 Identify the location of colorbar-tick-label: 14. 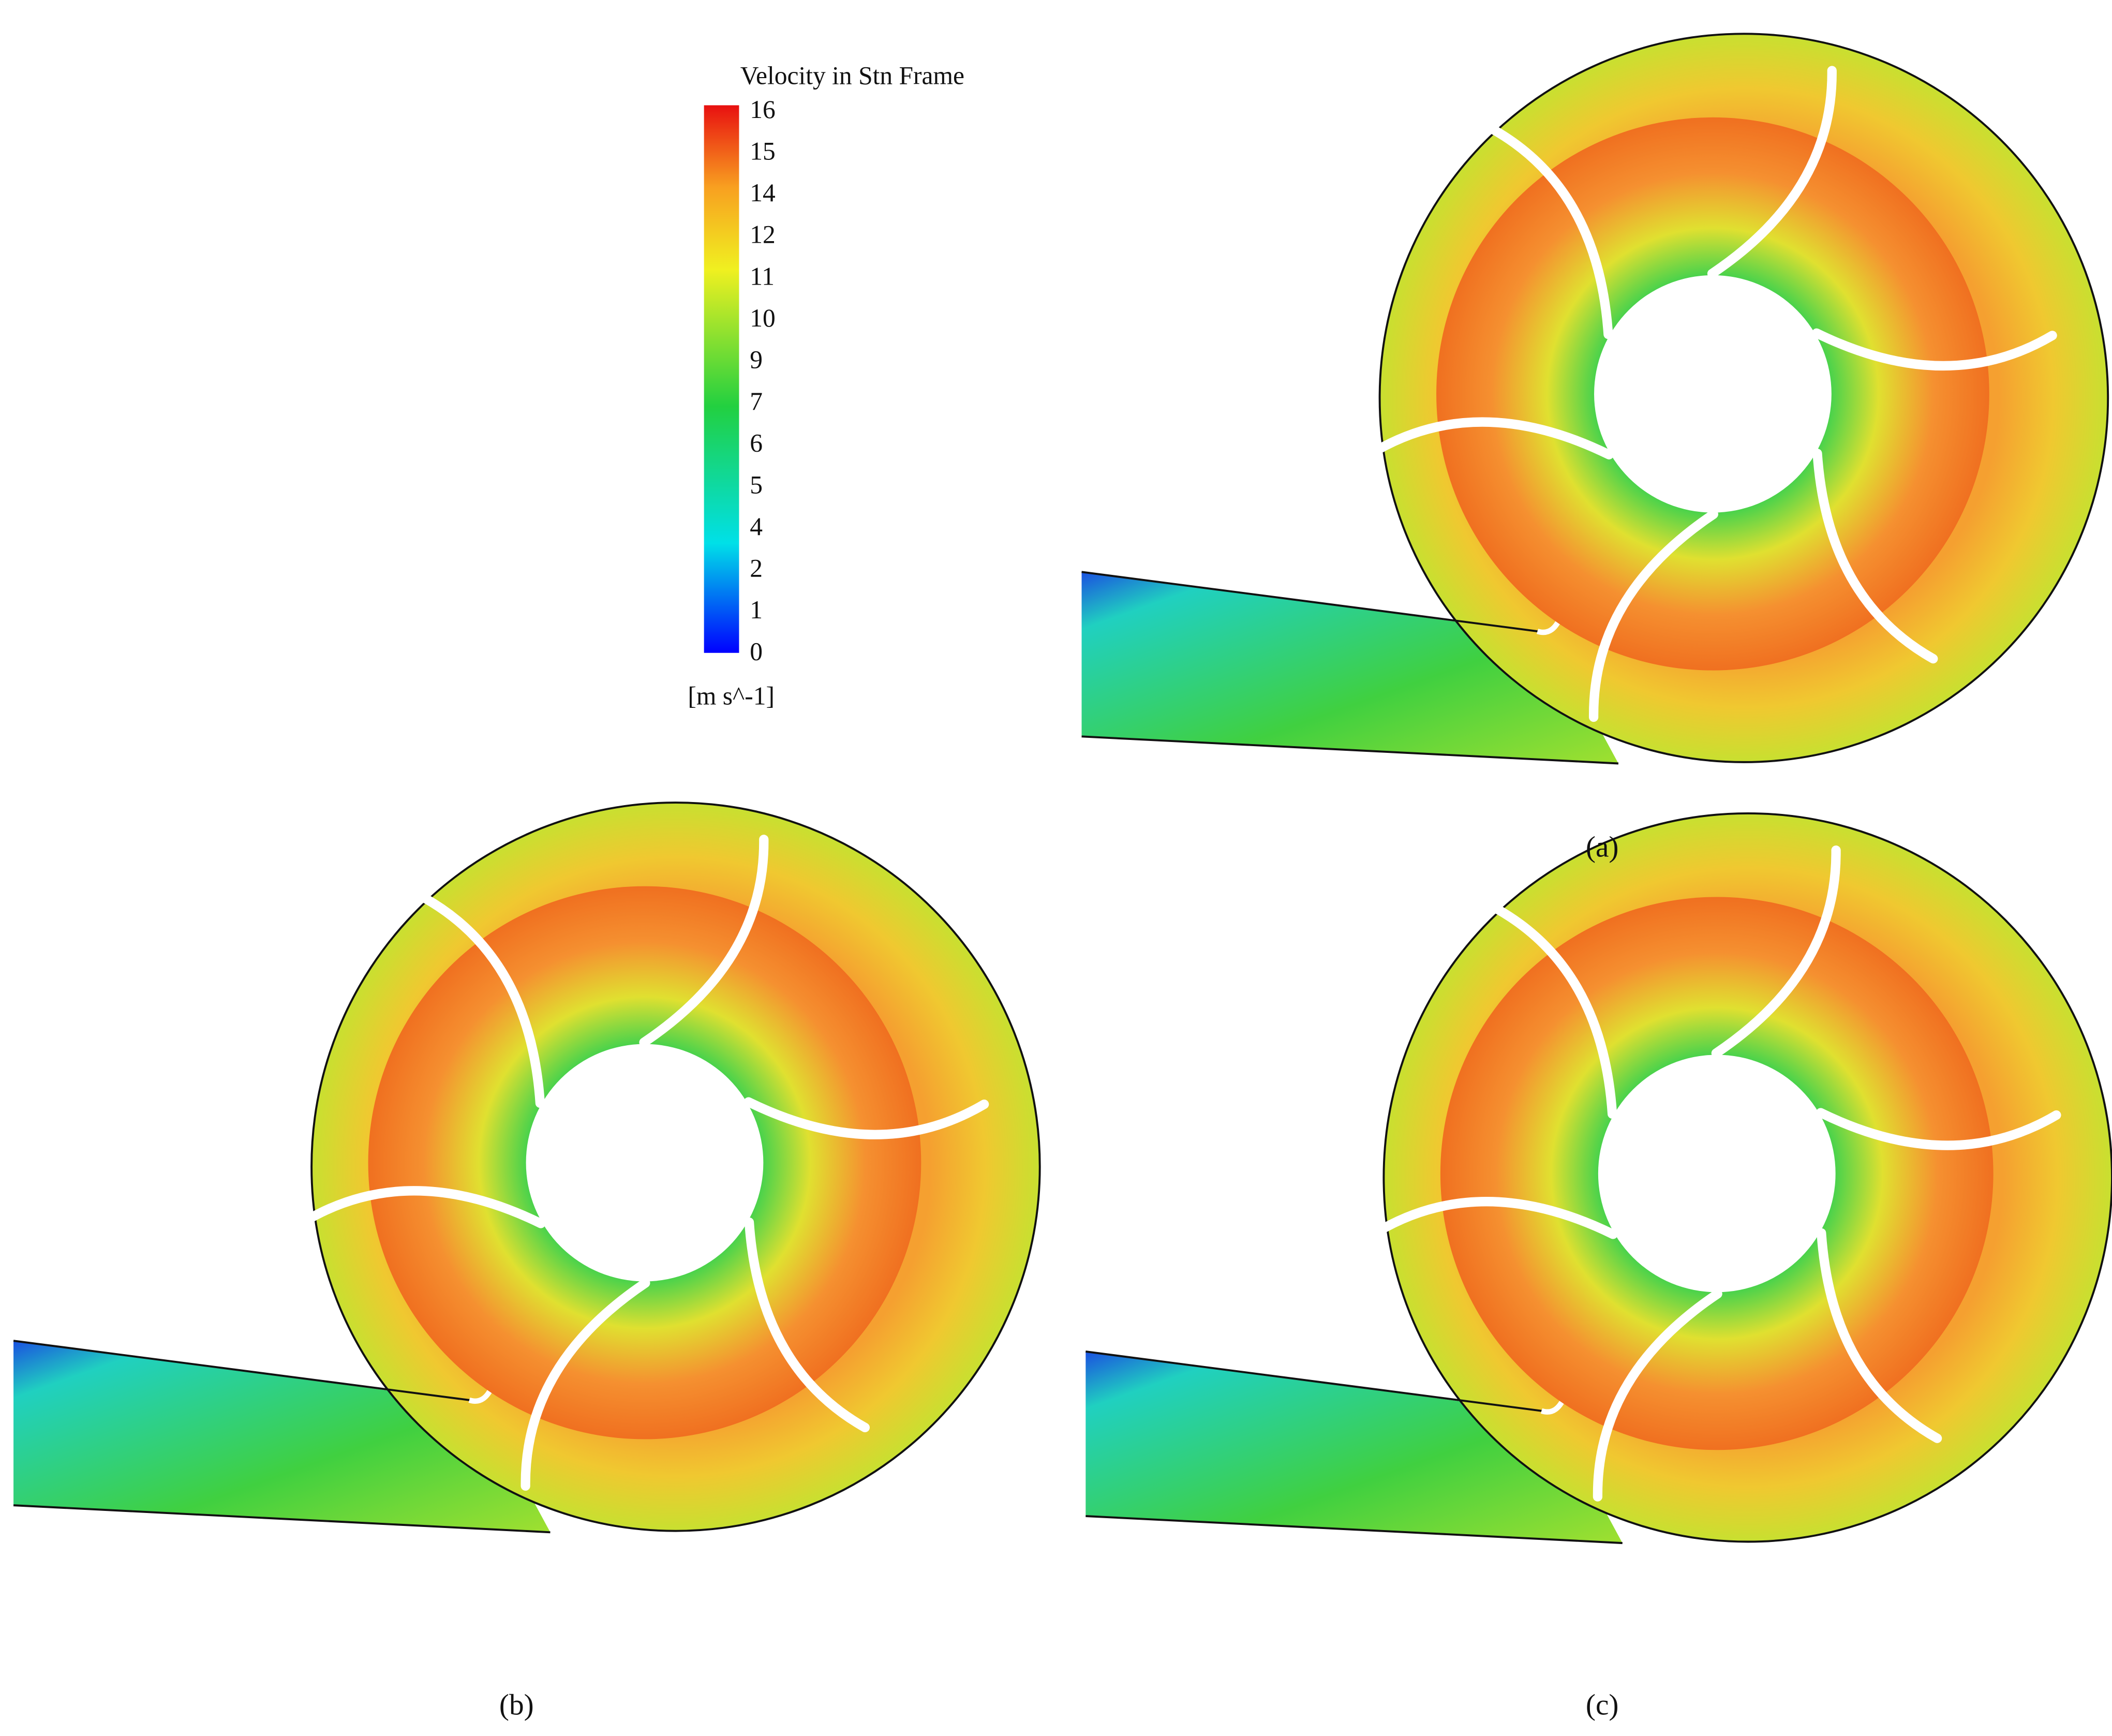
(763, 193).